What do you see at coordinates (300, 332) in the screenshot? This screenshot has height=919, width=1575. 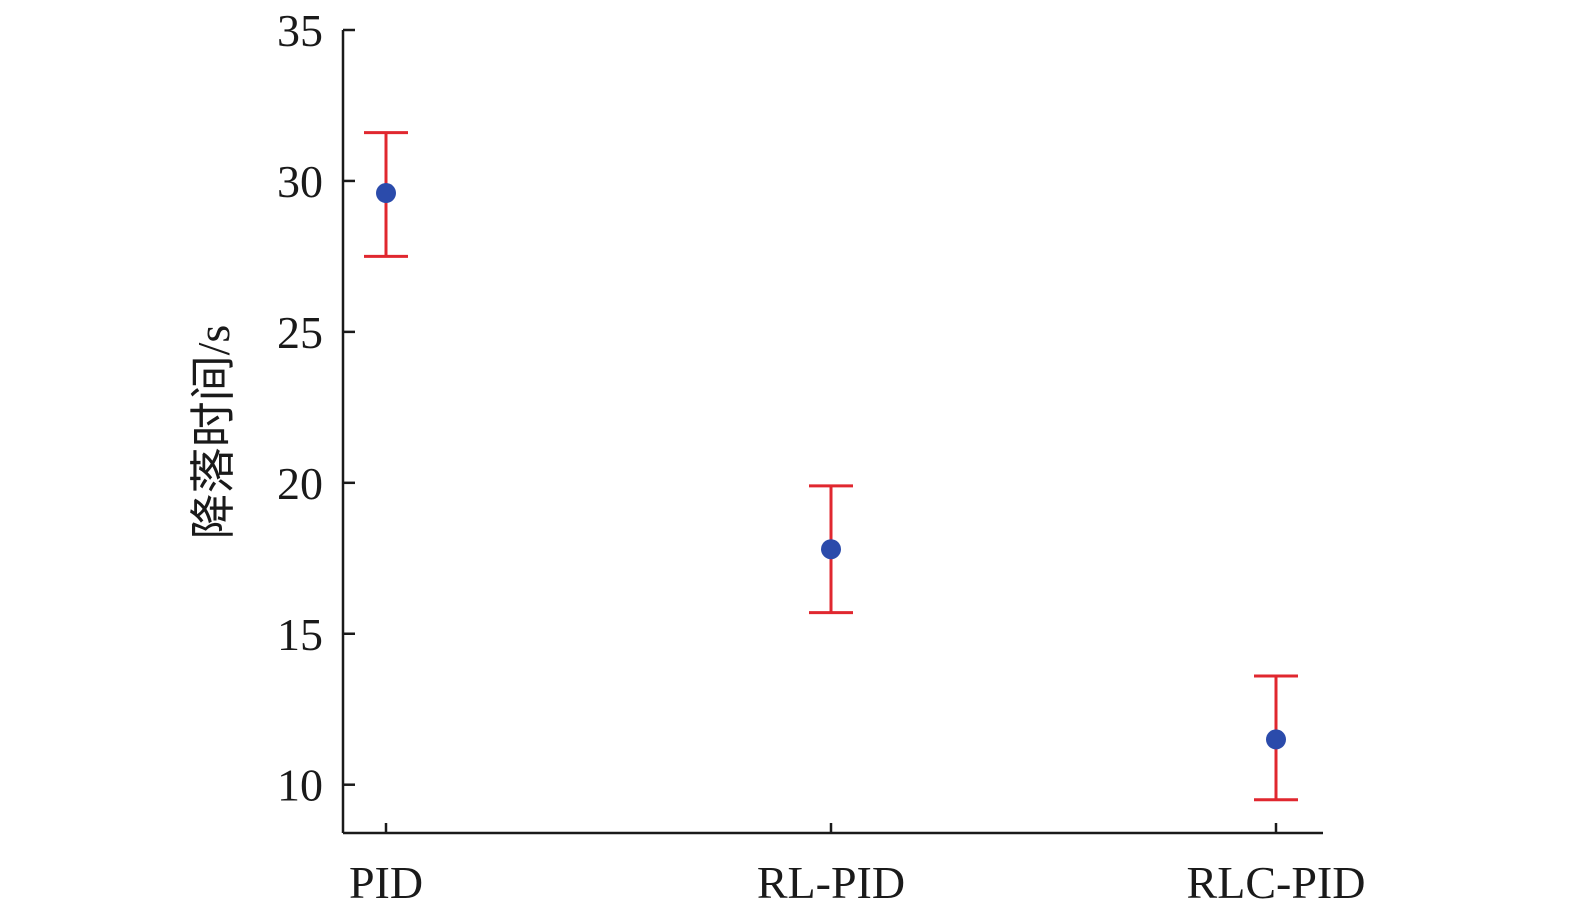 I see `y-tick-label: 25` at bounding box center [300, 332].